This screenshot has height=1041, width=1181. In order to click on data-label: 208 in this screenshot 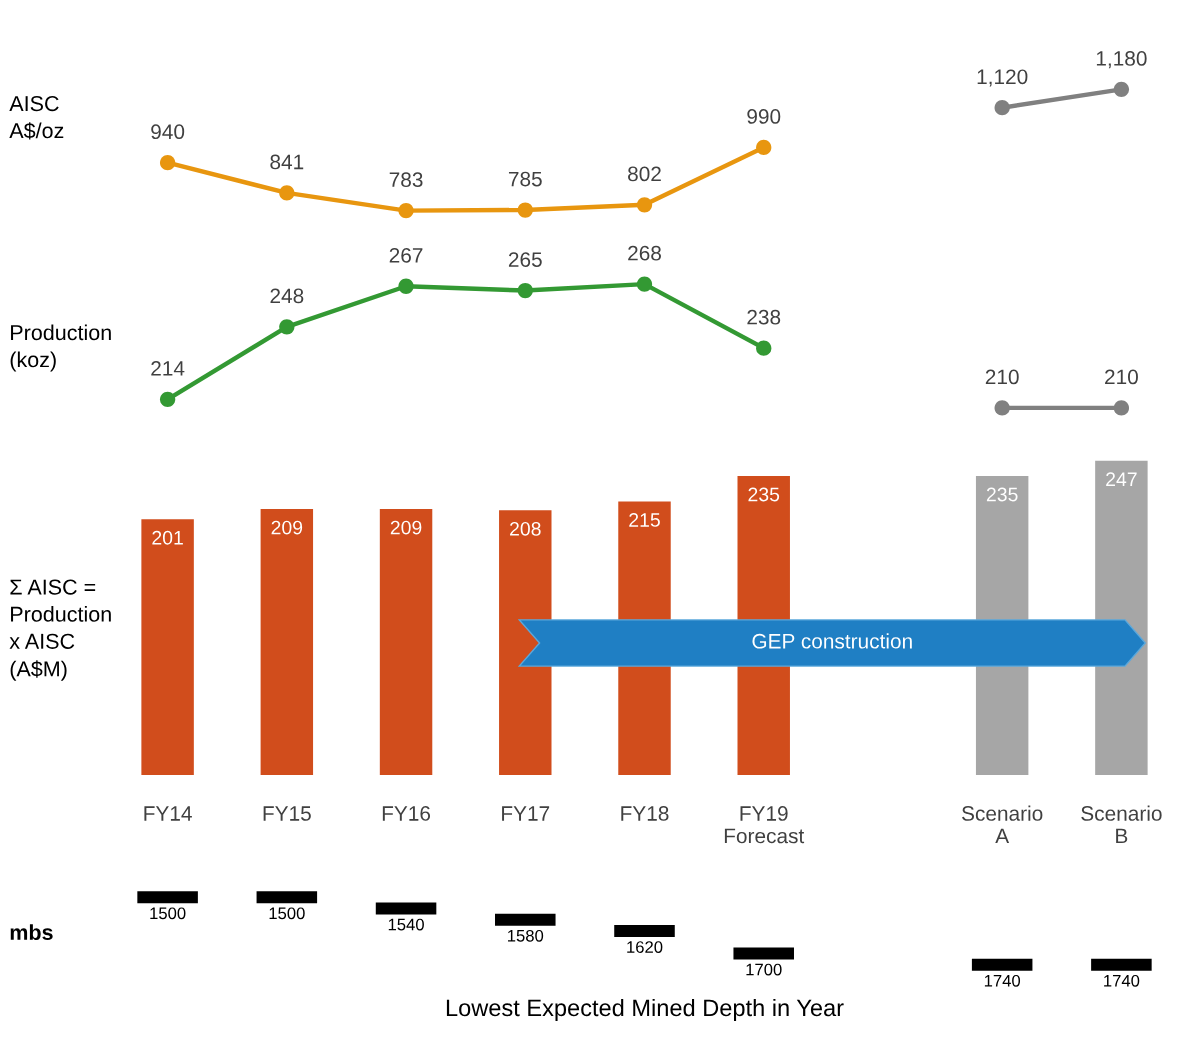, I will do `click(525, 528)`.